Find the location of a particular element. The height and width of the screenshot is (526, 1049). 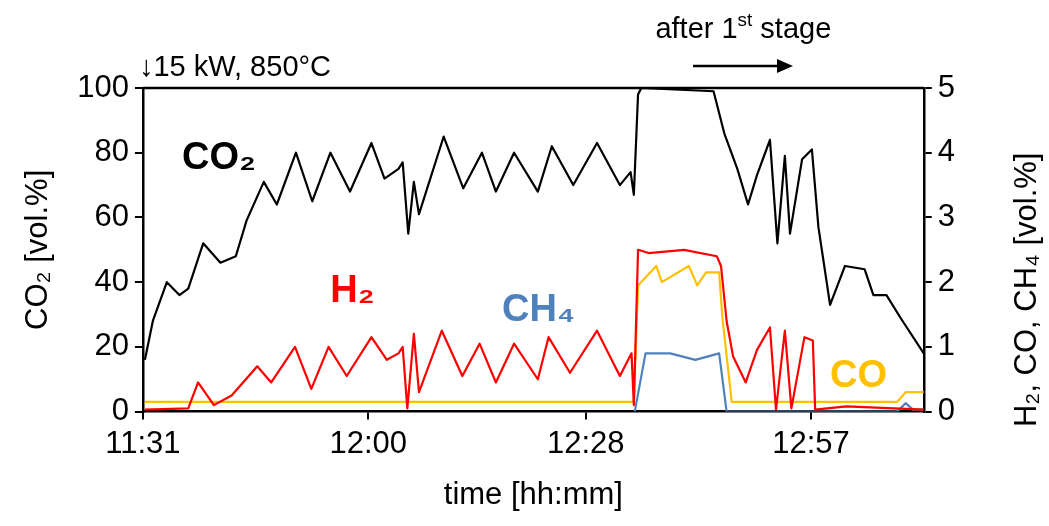

x-axis-title: time [hh:mm] is located at coordinates (533, 493).